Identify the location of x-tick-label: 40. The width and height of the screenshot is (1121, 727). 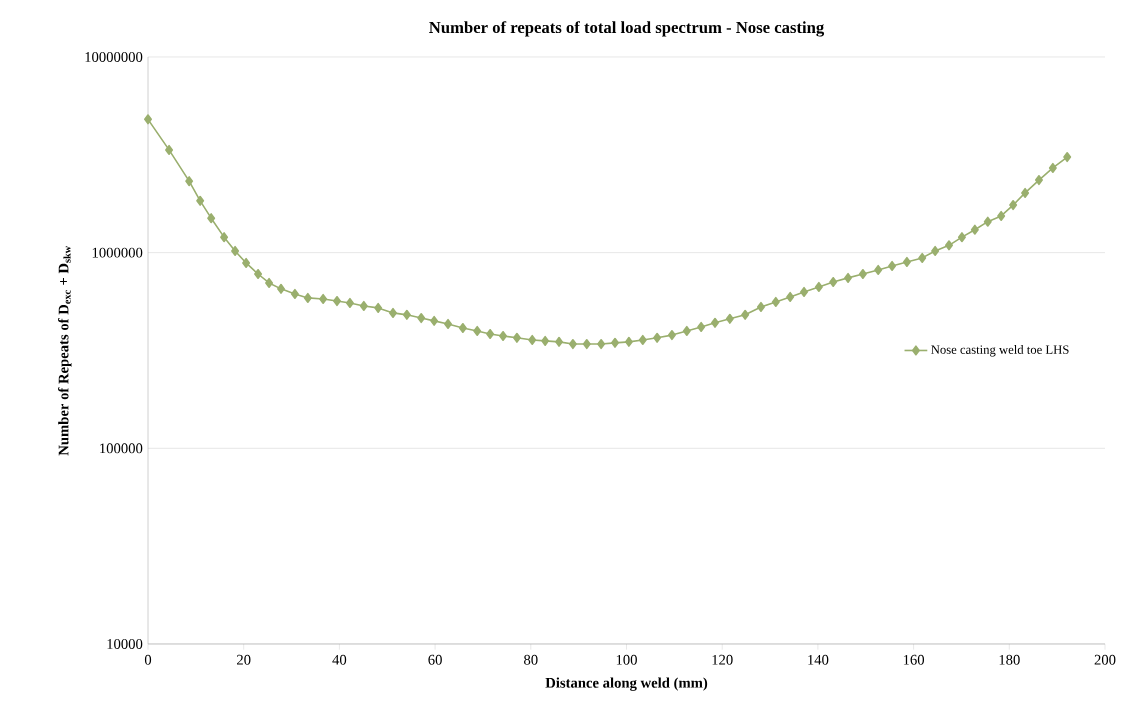
(339, 659).